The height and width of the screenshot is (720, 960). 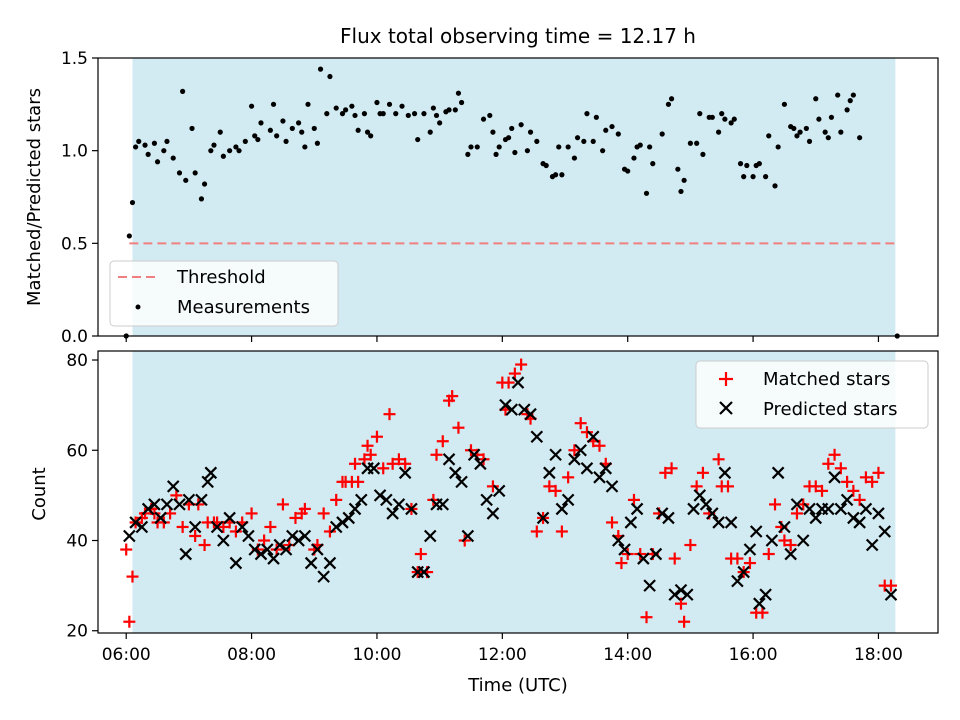 I want to click on x-axis-label: Time (UTC), so click(x=517, y=685).